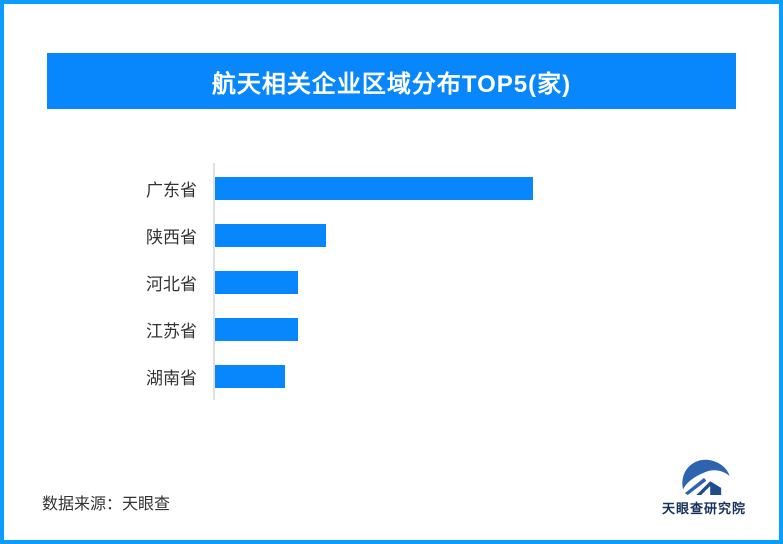  I want to click on brand-name: 天眼查研究院, so click(703, 508).